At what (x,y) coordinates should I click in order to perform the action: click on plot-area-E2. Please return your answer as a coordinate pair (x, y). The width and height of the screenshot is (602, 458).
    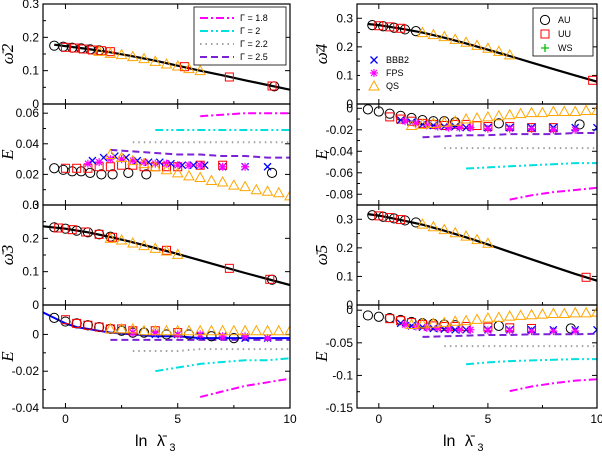
    Looking at the image, I should click on (169, 156).